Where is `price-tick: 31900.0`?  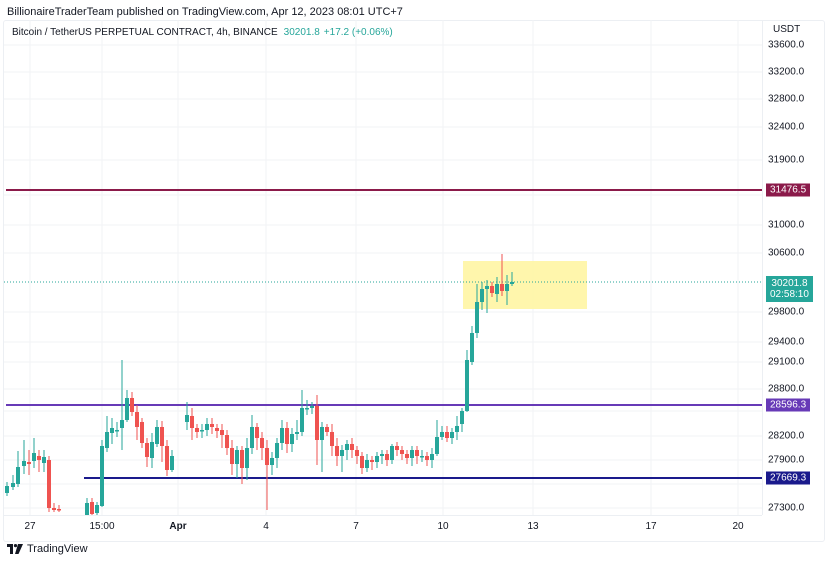 price-tick: 31900.0 is located at coordinates (786, 160).